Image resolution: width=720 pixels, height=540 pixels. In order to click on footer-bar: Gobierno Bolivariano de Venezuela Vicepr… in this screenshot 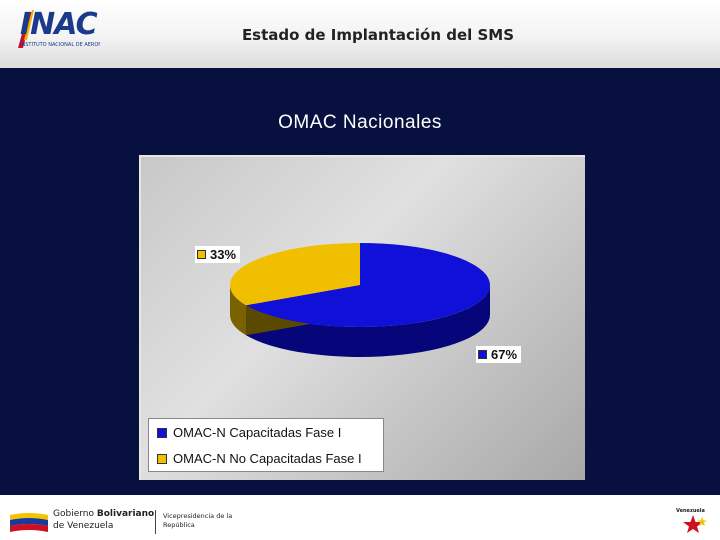, I will do `click(360, 517)`.